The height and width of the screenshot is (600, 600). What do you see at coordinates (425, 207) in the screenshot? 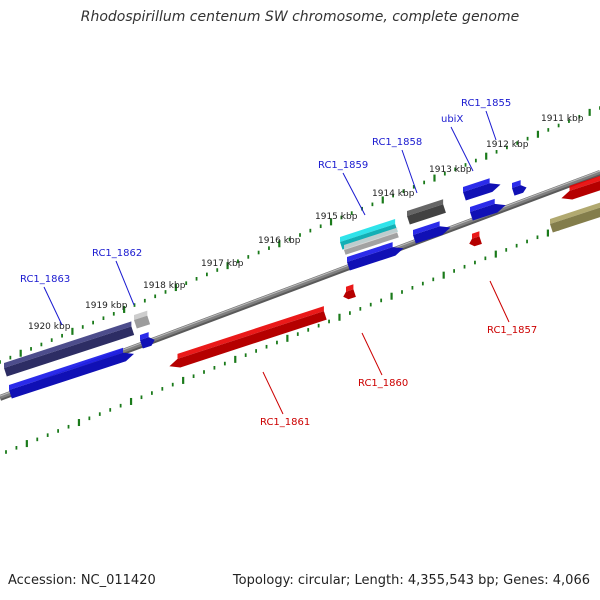
I see `gene-block-rc1-1858-grey-bevel` at bounding box center [425, 207].